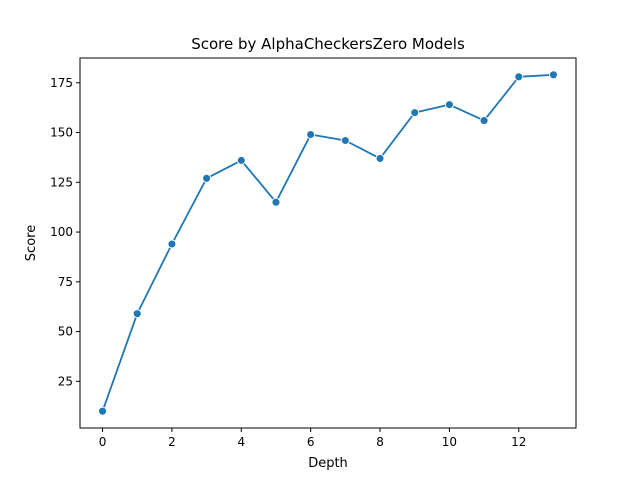 The image size is (640, 480). Describe the element at coordinates (518, 442) in the screenshot. I see `x-tick-label: 12` at that location.